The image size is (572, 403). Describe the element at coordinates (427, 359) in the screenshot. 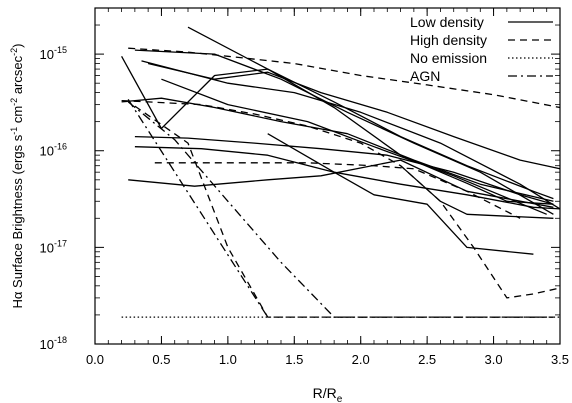

I see `x-tick-label: 2.5` at that location.